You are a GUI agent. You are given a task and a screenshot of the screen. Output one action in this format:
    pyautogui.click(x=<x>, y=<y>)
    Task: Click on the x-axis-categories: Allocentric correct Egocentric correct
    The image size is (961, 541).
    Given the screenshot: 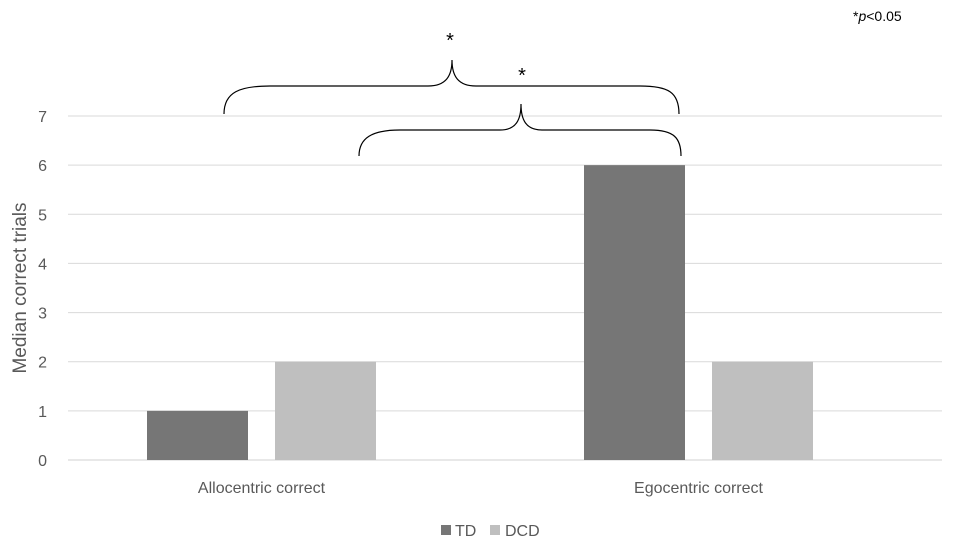 What is the action you would take?
    pyautogui.click(x=481, y=488)
    